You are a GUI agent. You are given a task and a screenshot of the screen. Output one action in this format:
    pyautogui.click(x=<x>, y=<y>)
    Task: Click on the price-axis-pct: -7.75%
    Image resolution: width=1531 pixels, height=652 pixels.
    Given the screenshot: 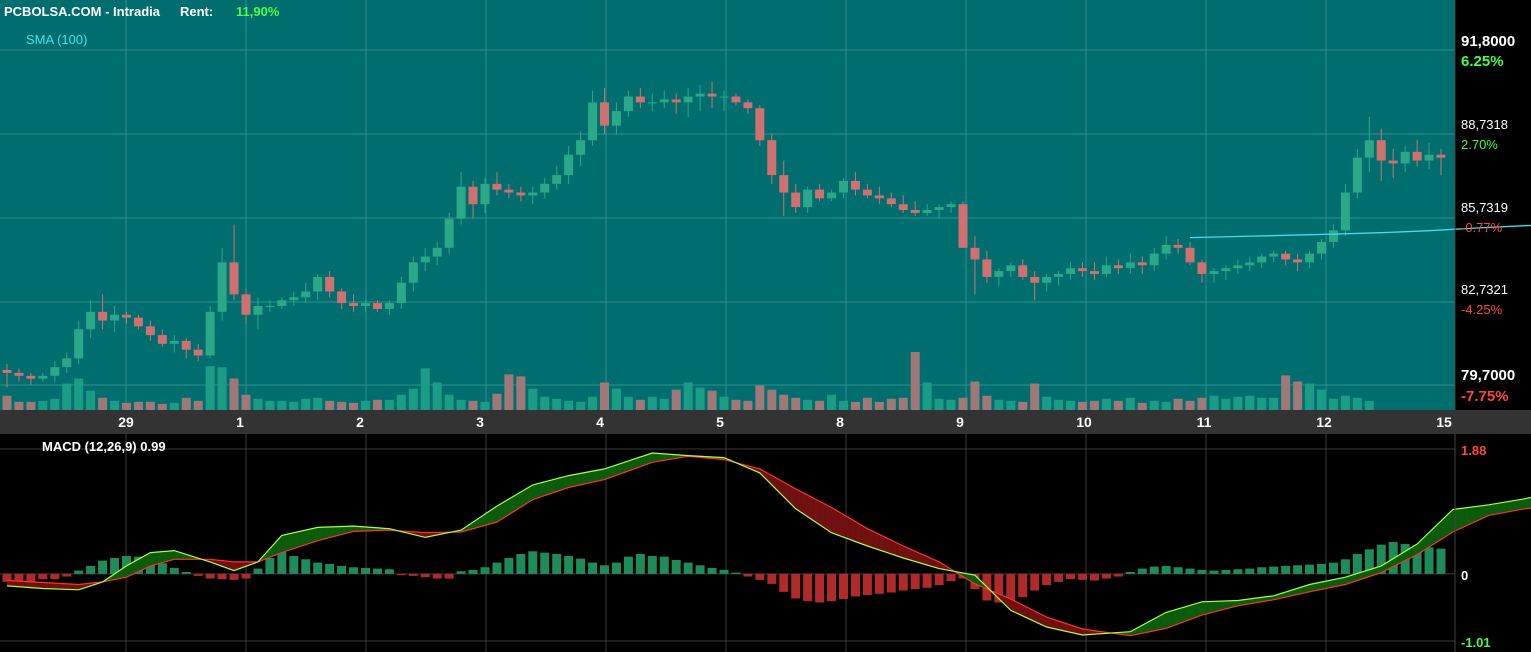 What is the action you would take?
    pyautogui.click(x=1485, y=396)
    